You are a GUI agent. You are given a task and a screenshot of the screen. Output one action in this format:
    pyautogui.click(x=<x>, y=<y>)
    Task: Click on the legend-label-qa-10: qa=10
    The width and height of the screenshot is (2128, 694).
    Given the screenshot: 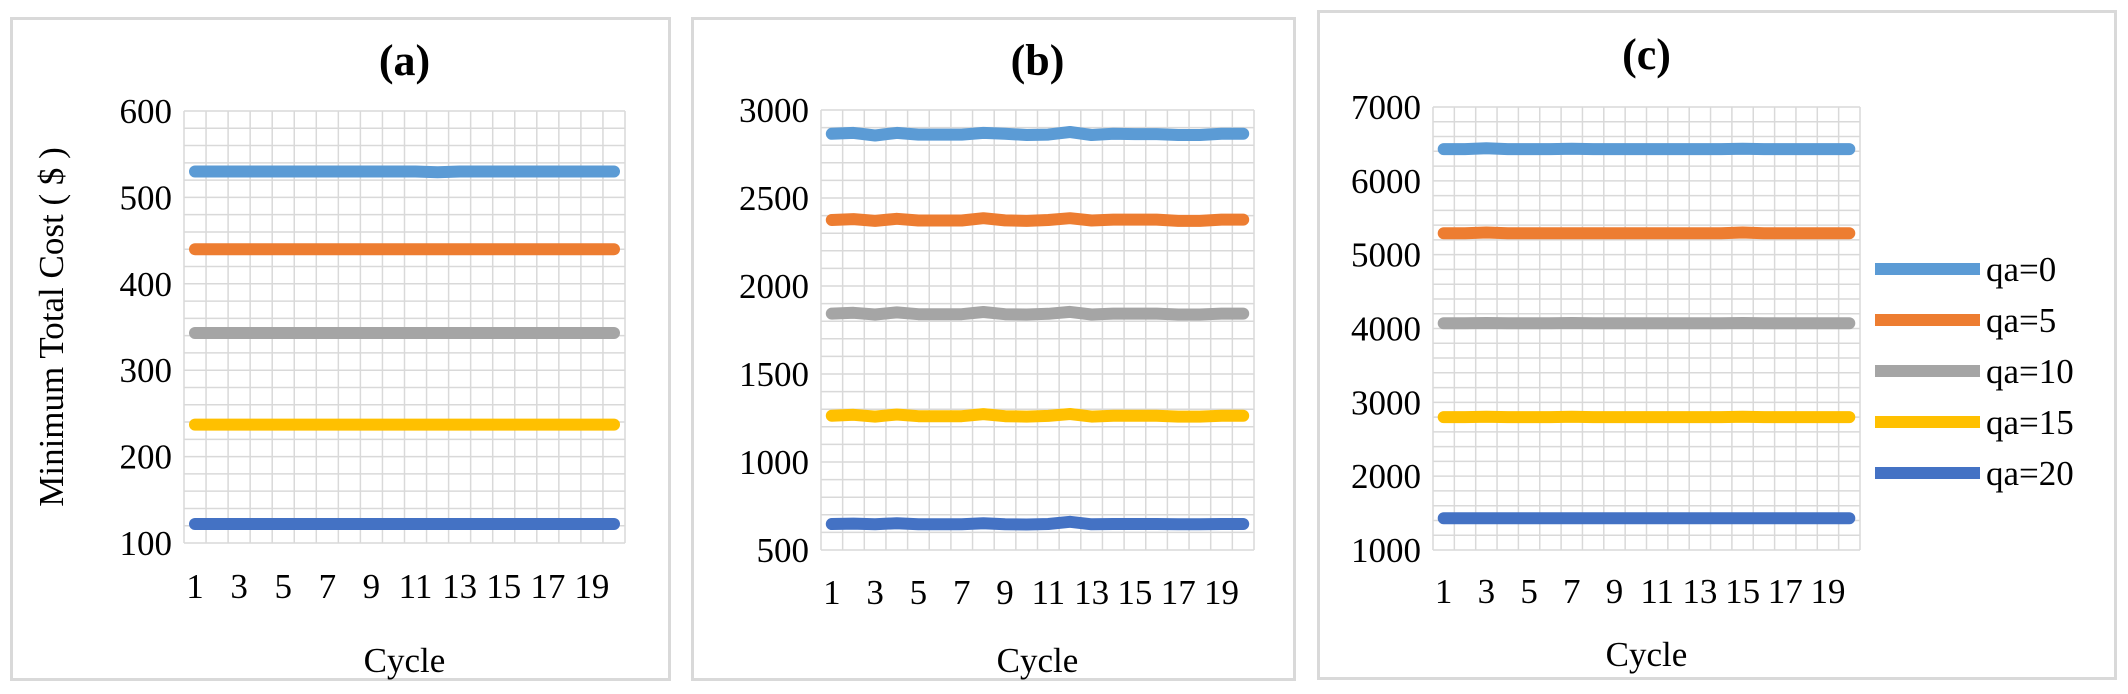 What is the action you would take?
    pyautogui.click(x=2030, y=371)
    